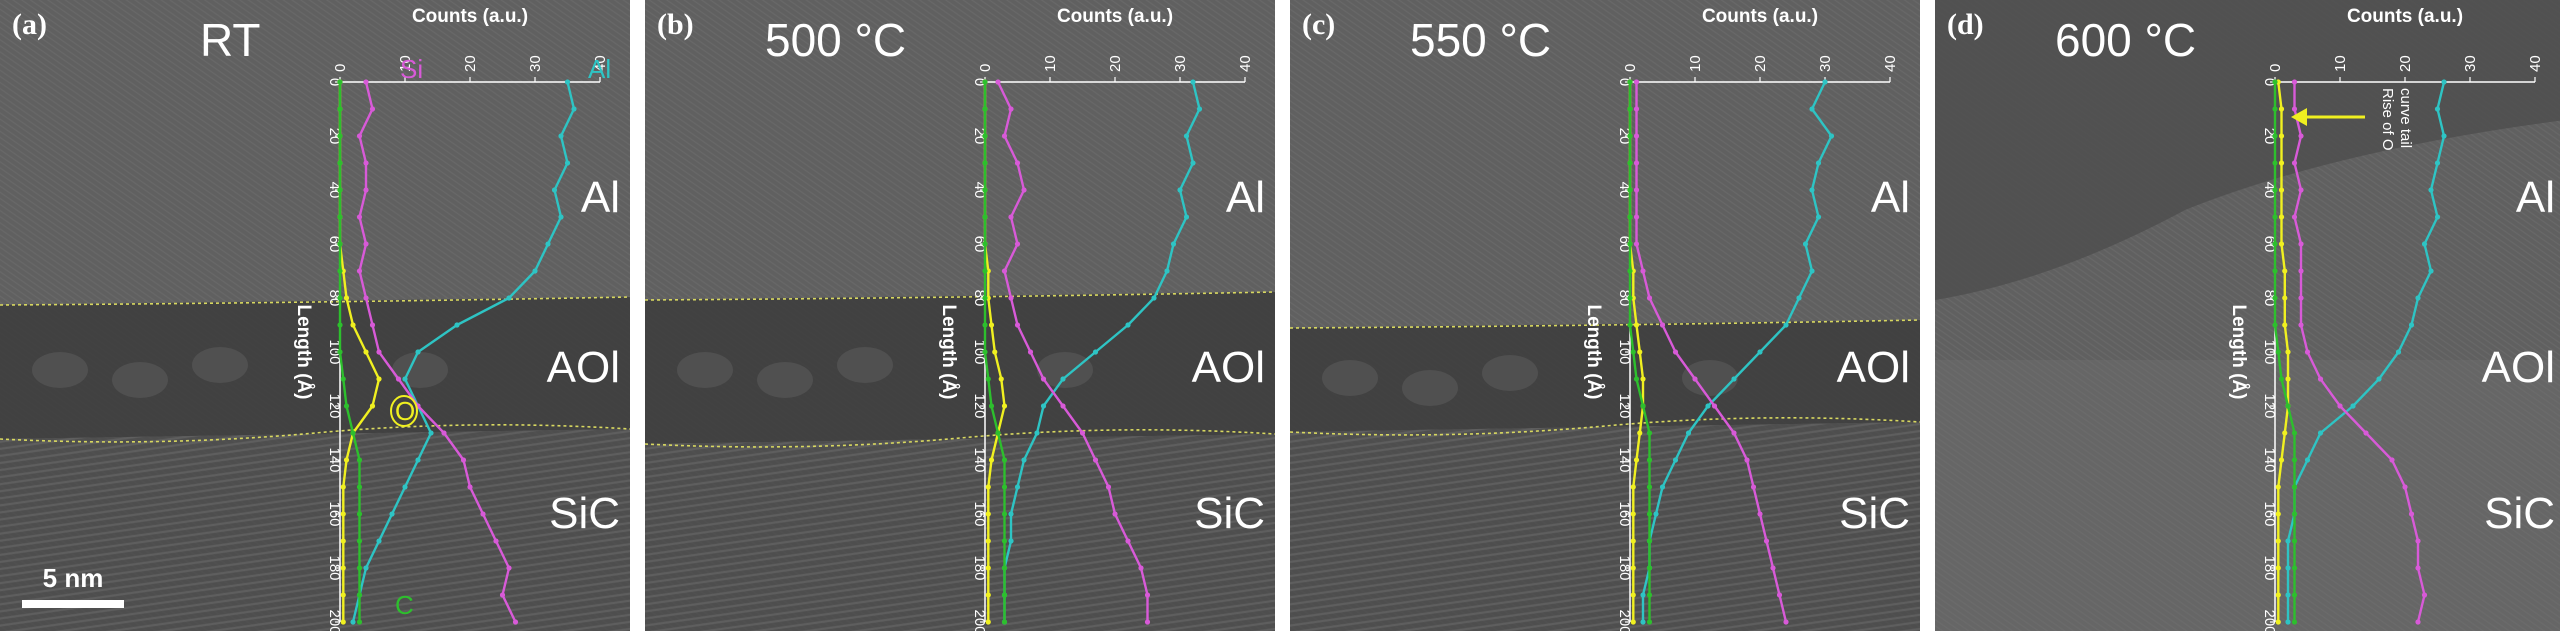 This screenshot has width=2560, height=631. Describe the element at coordinates (835, 40) in the screenshot. I see `temperature-label: 500 °C` at that location.